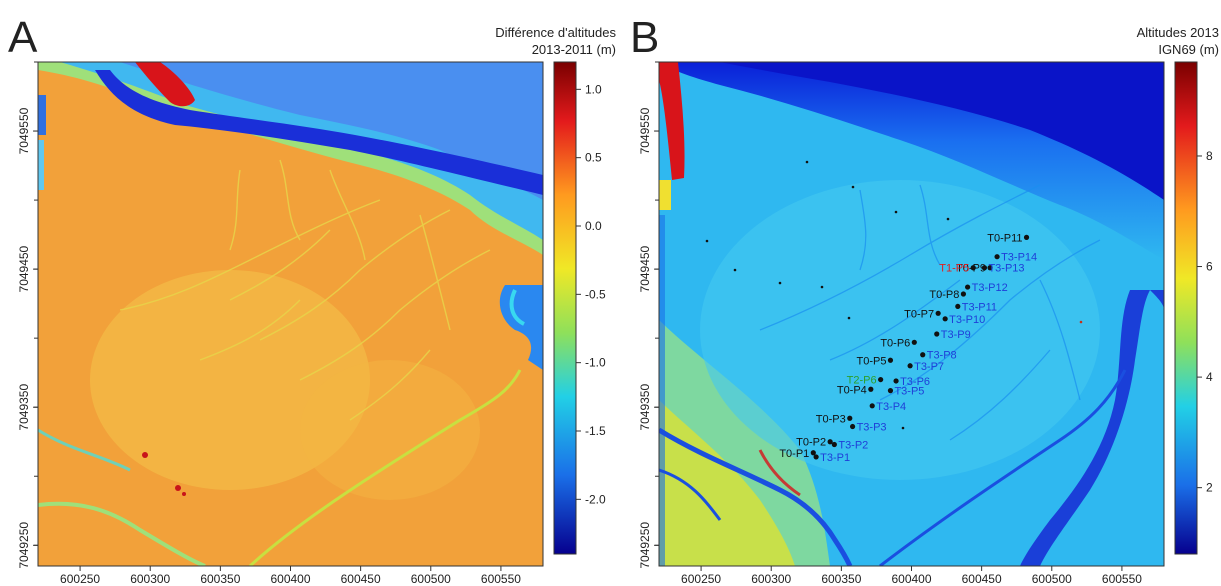 The width and height of the screenshot is (1221, 586). Describe the element at coordinates (1188, 49) in the screenshot. I see `panel-b-legend-title-2: IGN69 (m)` at that location.